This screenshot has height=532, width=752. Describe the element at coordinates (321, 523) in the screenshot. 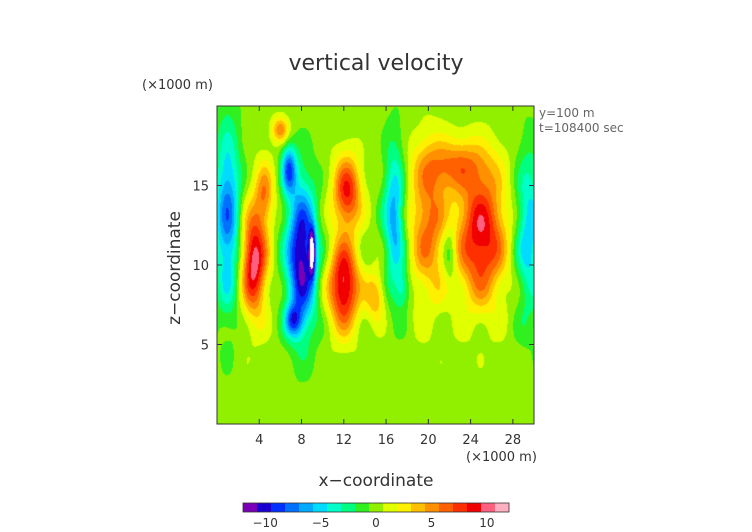

I see `colorbar-tick-label: −5` at that location.